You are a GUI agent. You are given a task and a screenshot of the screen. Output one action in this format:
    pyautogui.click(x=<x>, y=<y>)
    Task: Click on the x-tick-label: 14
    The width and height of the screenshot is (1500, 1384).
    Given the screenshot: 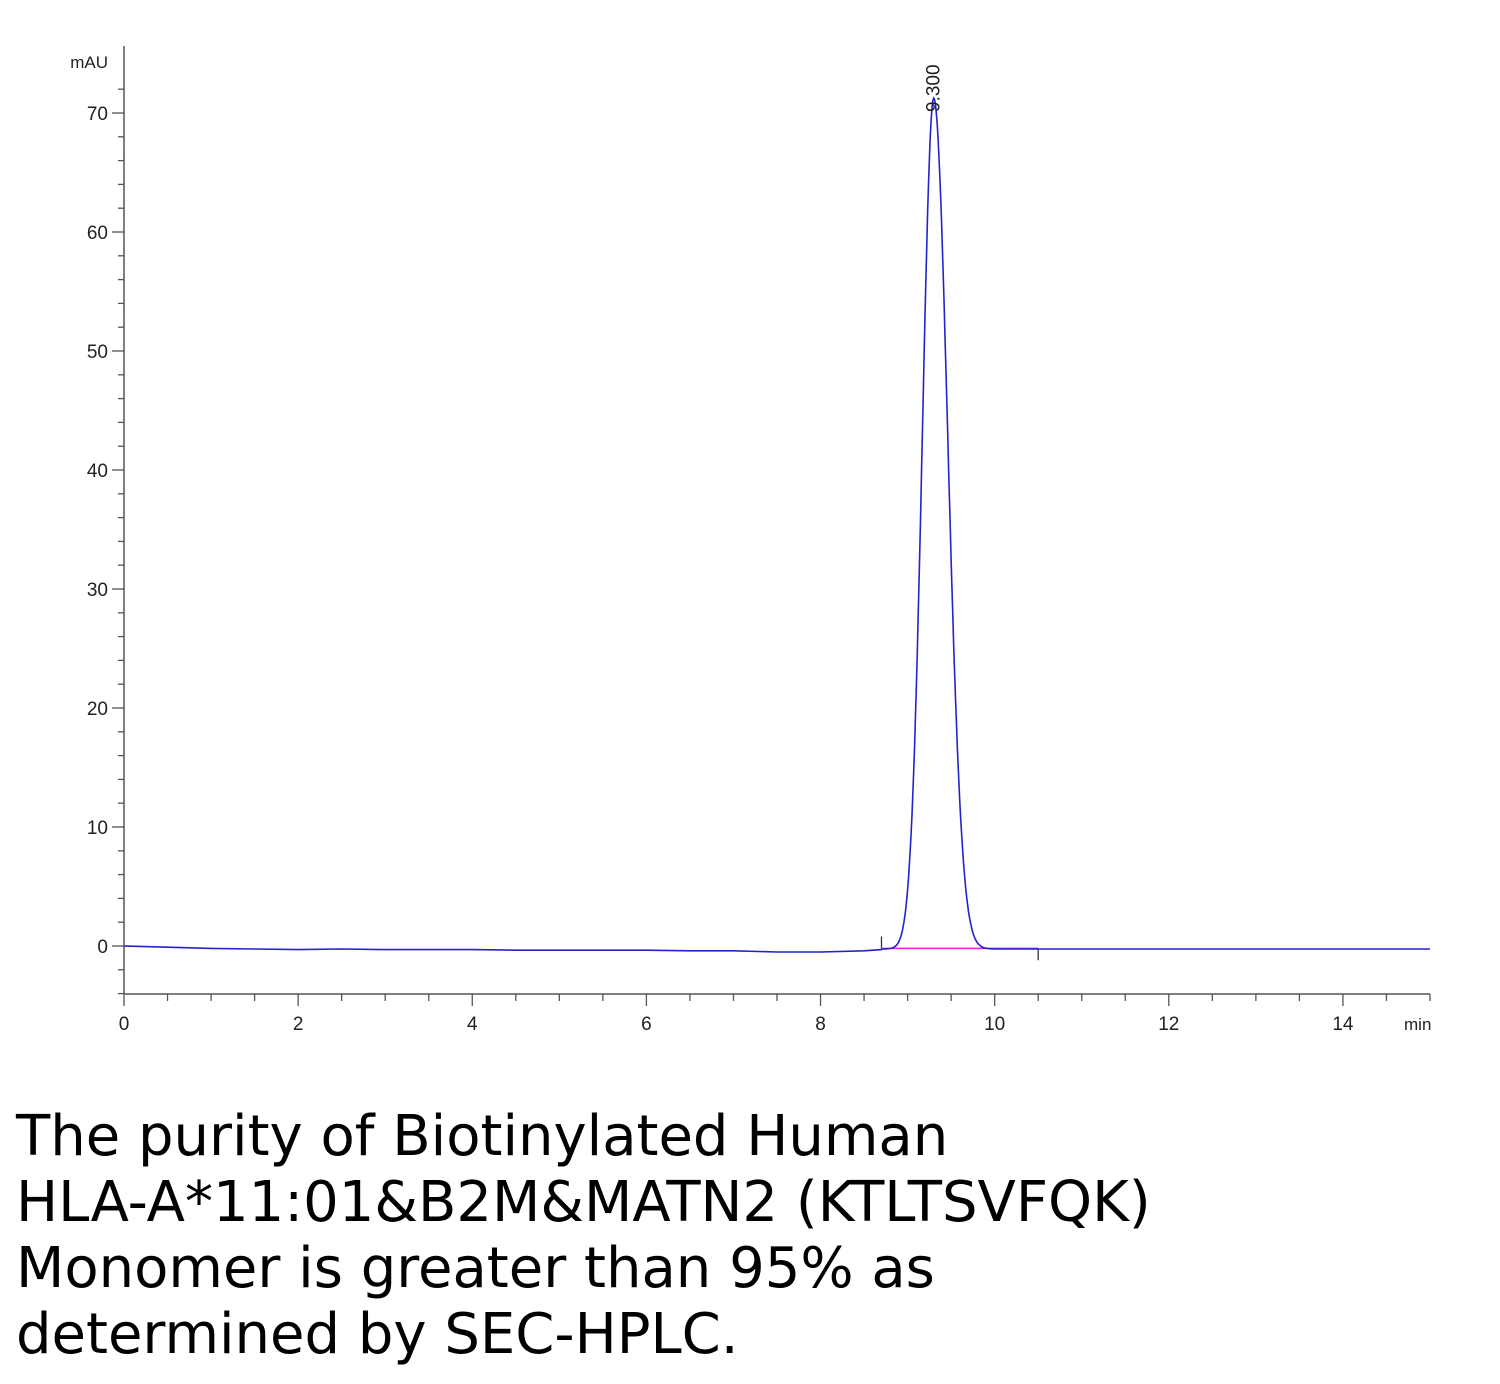 What is the action you would take?
    pyautogui.click(x=1343, y=1024)
    